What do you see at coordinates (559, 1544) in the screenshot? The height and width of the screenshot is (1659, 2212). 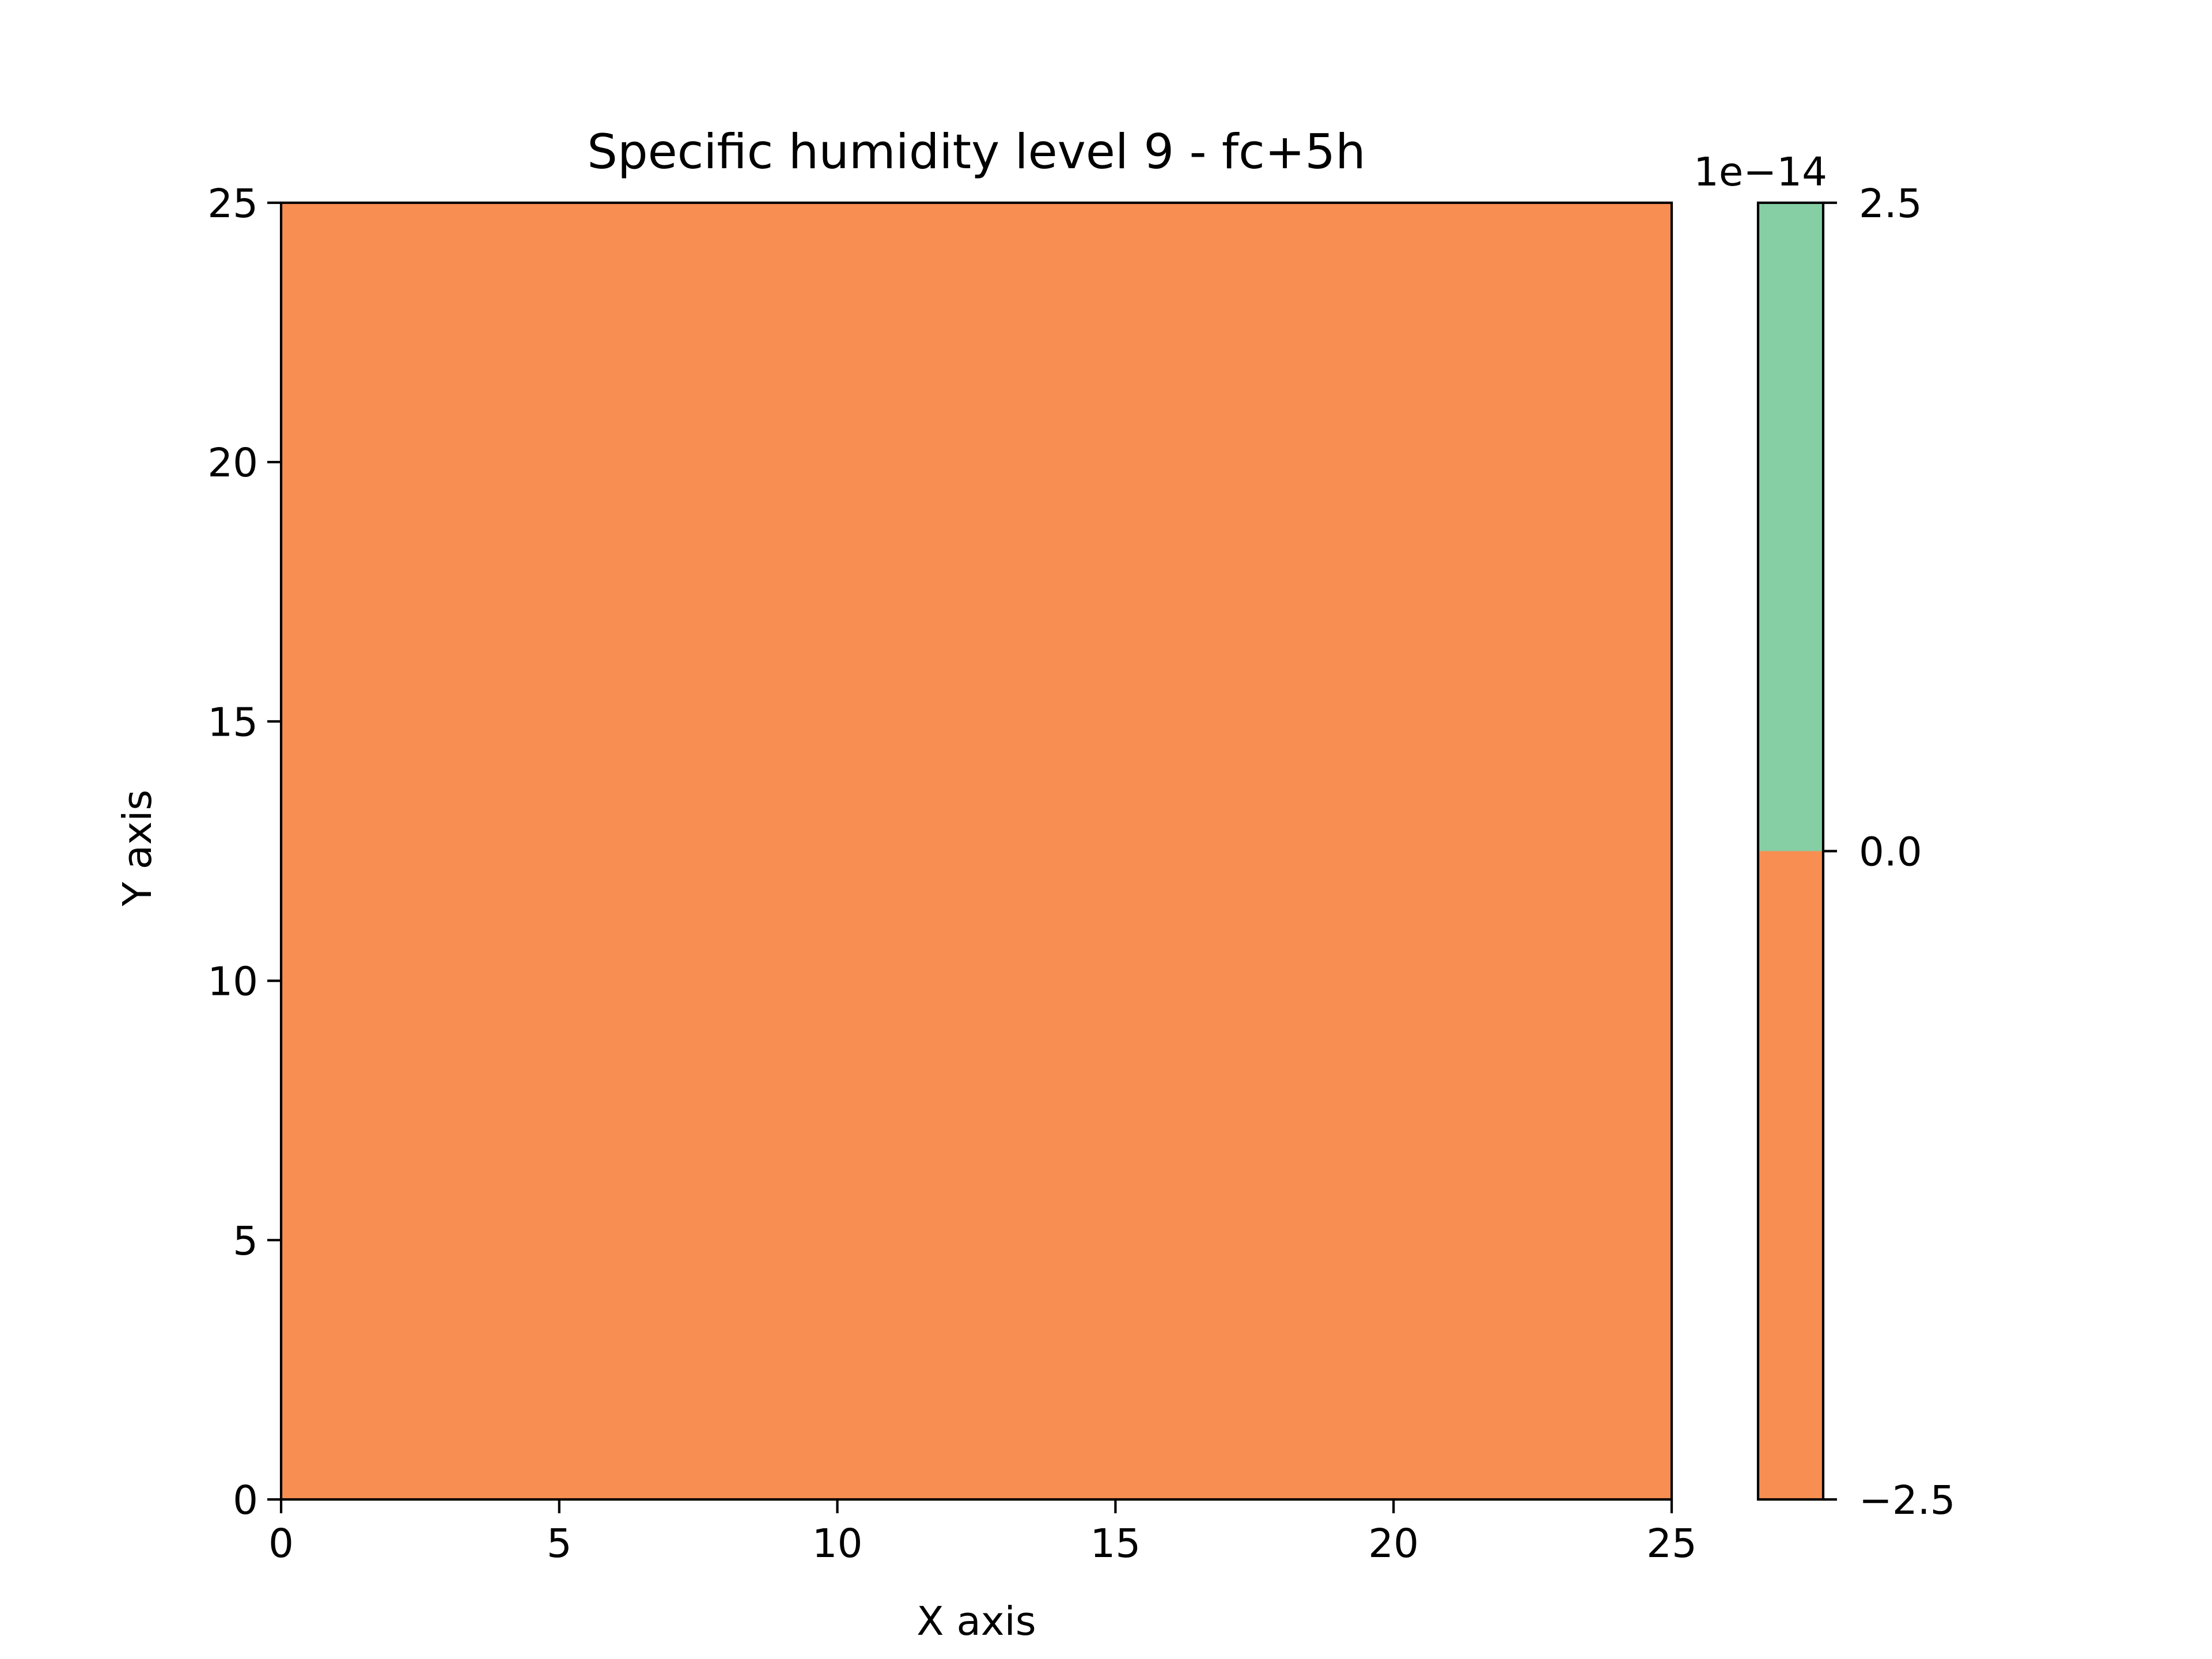 I see `x-tick-label: 5` at bounding box center [559, 1544].